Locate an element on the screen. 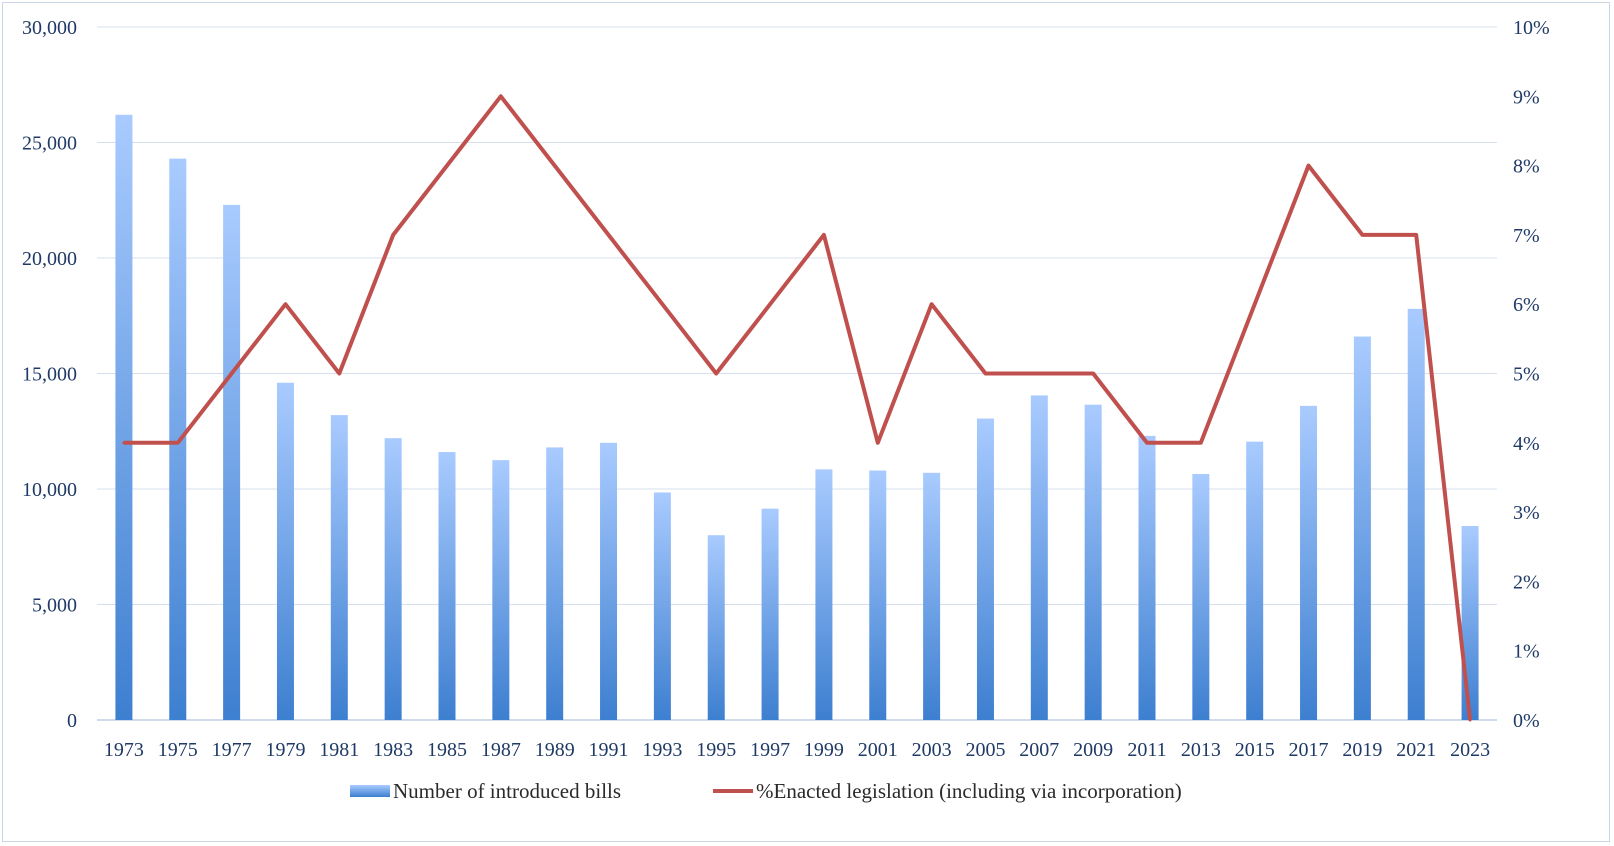 Image resolution: width=1614 pixels, height=846 pixels. right-tick-label: 1% is located at coordinates (1526, 652).